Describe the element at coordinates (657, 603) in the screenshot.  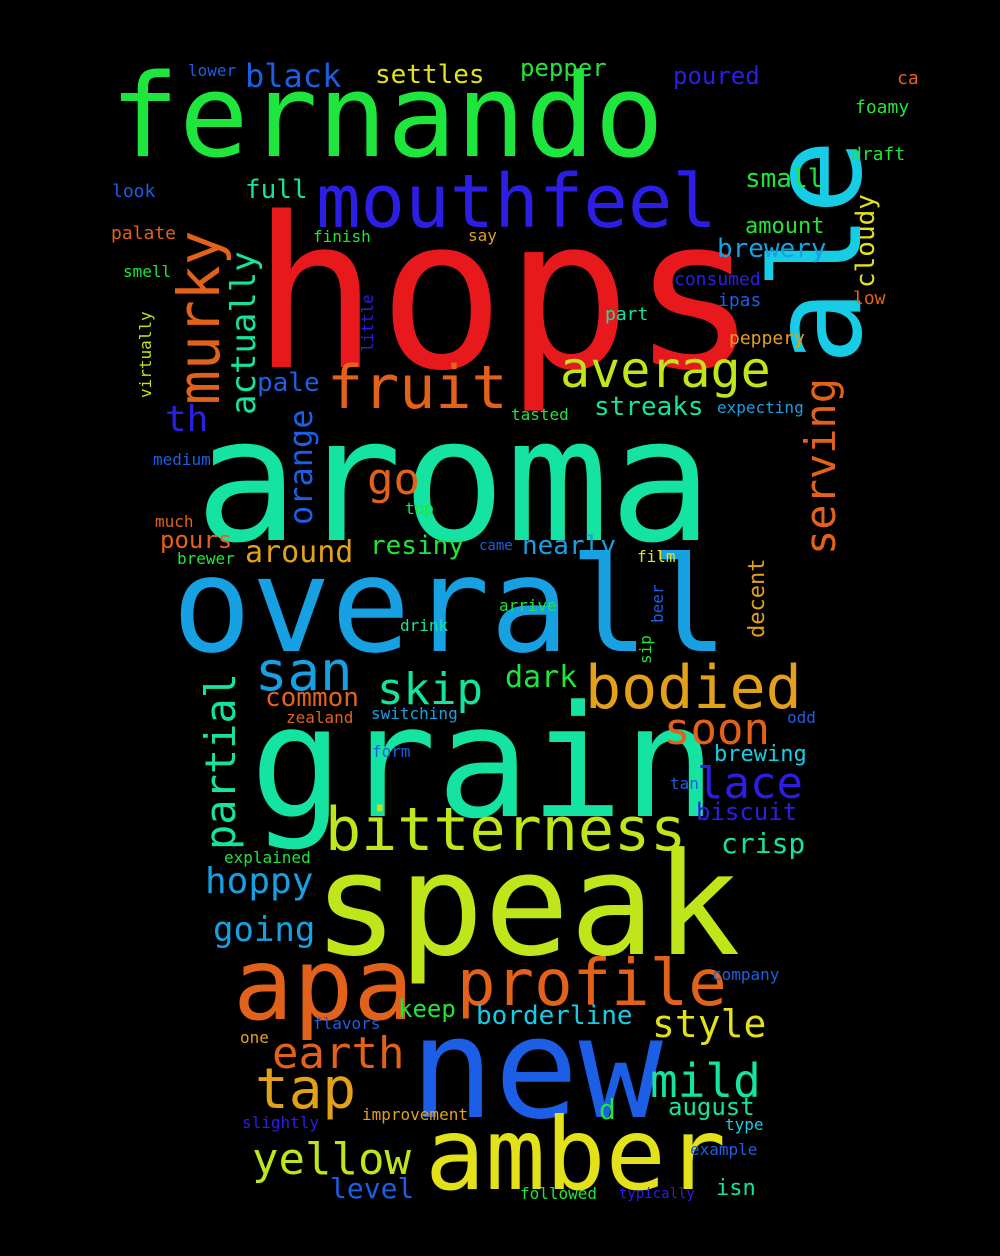
I see `word-beer: beer` at that location.